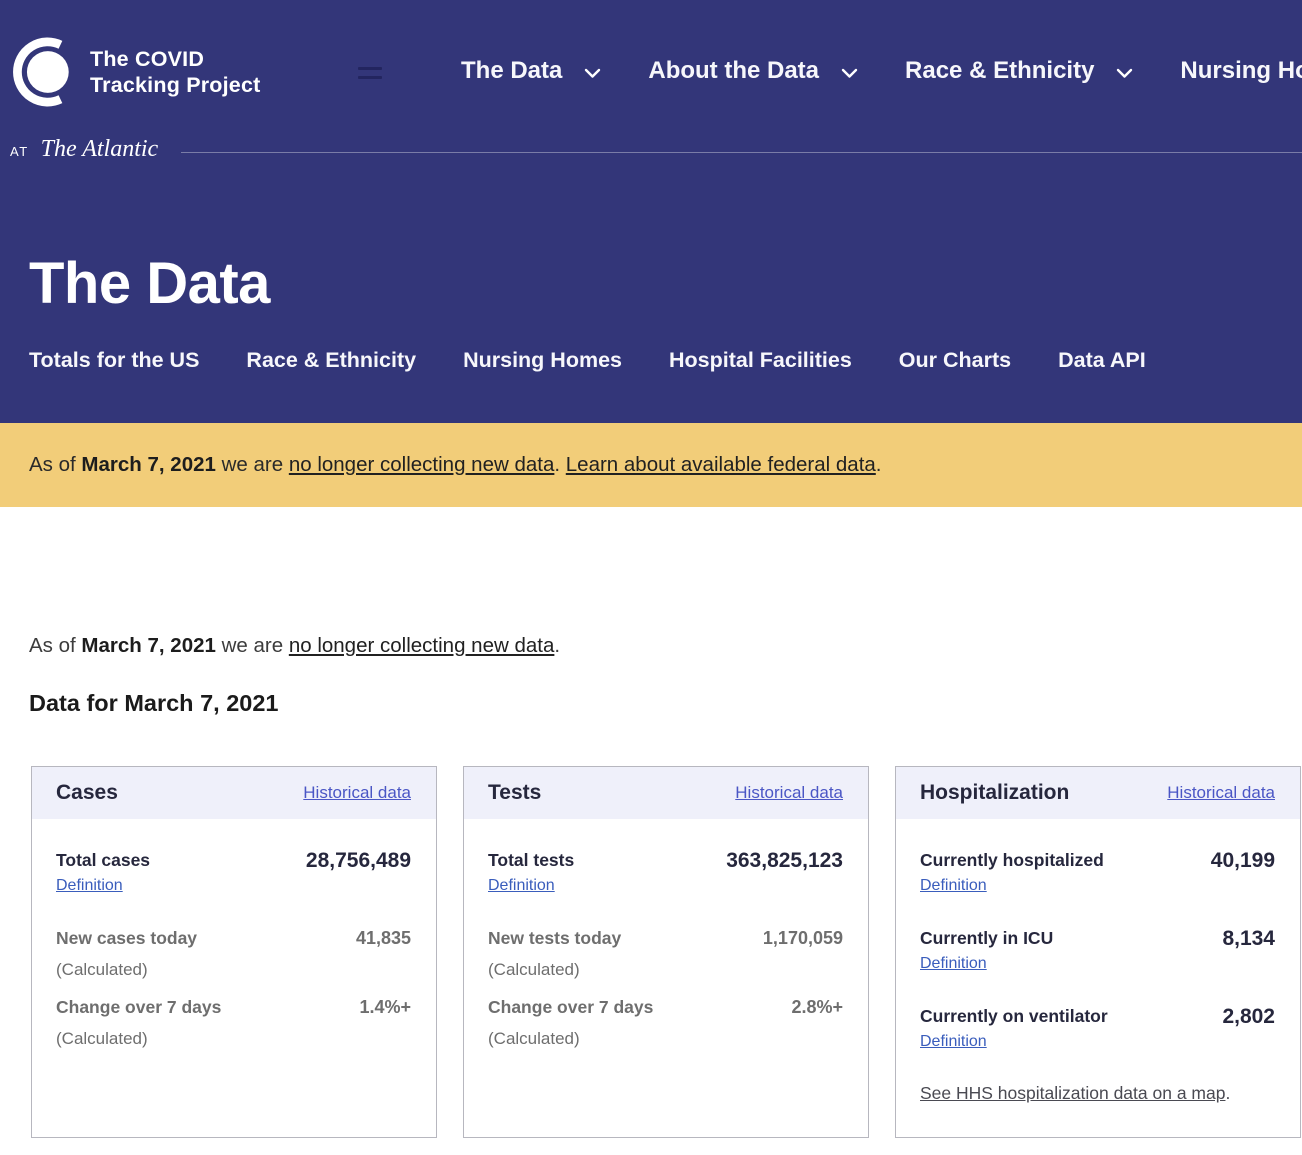 The width and height of the screenshot is (1302, 1155). I want to click on stat-row-currently-hospitalized: Currently hospitalized Definition 40,199, so click(1097, 872).